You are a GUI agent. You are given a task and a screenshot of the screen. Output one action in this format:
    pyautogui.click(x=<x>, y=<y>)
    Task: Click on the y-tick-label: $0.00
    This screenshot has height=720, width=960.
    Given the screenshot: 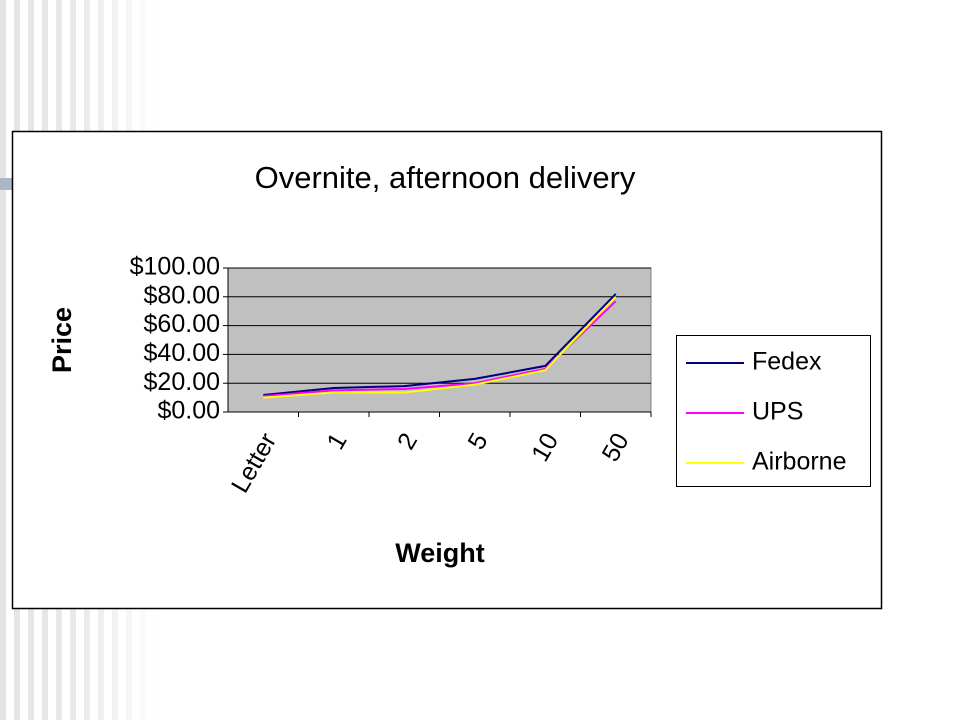 What is the action you would take?
    pyautogui.click(x=188, y=411)
    